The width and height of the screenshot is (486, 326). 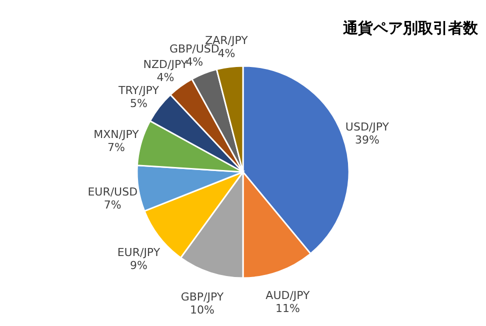 I want to click on data-label: 9%, so click(x=139, y=265).